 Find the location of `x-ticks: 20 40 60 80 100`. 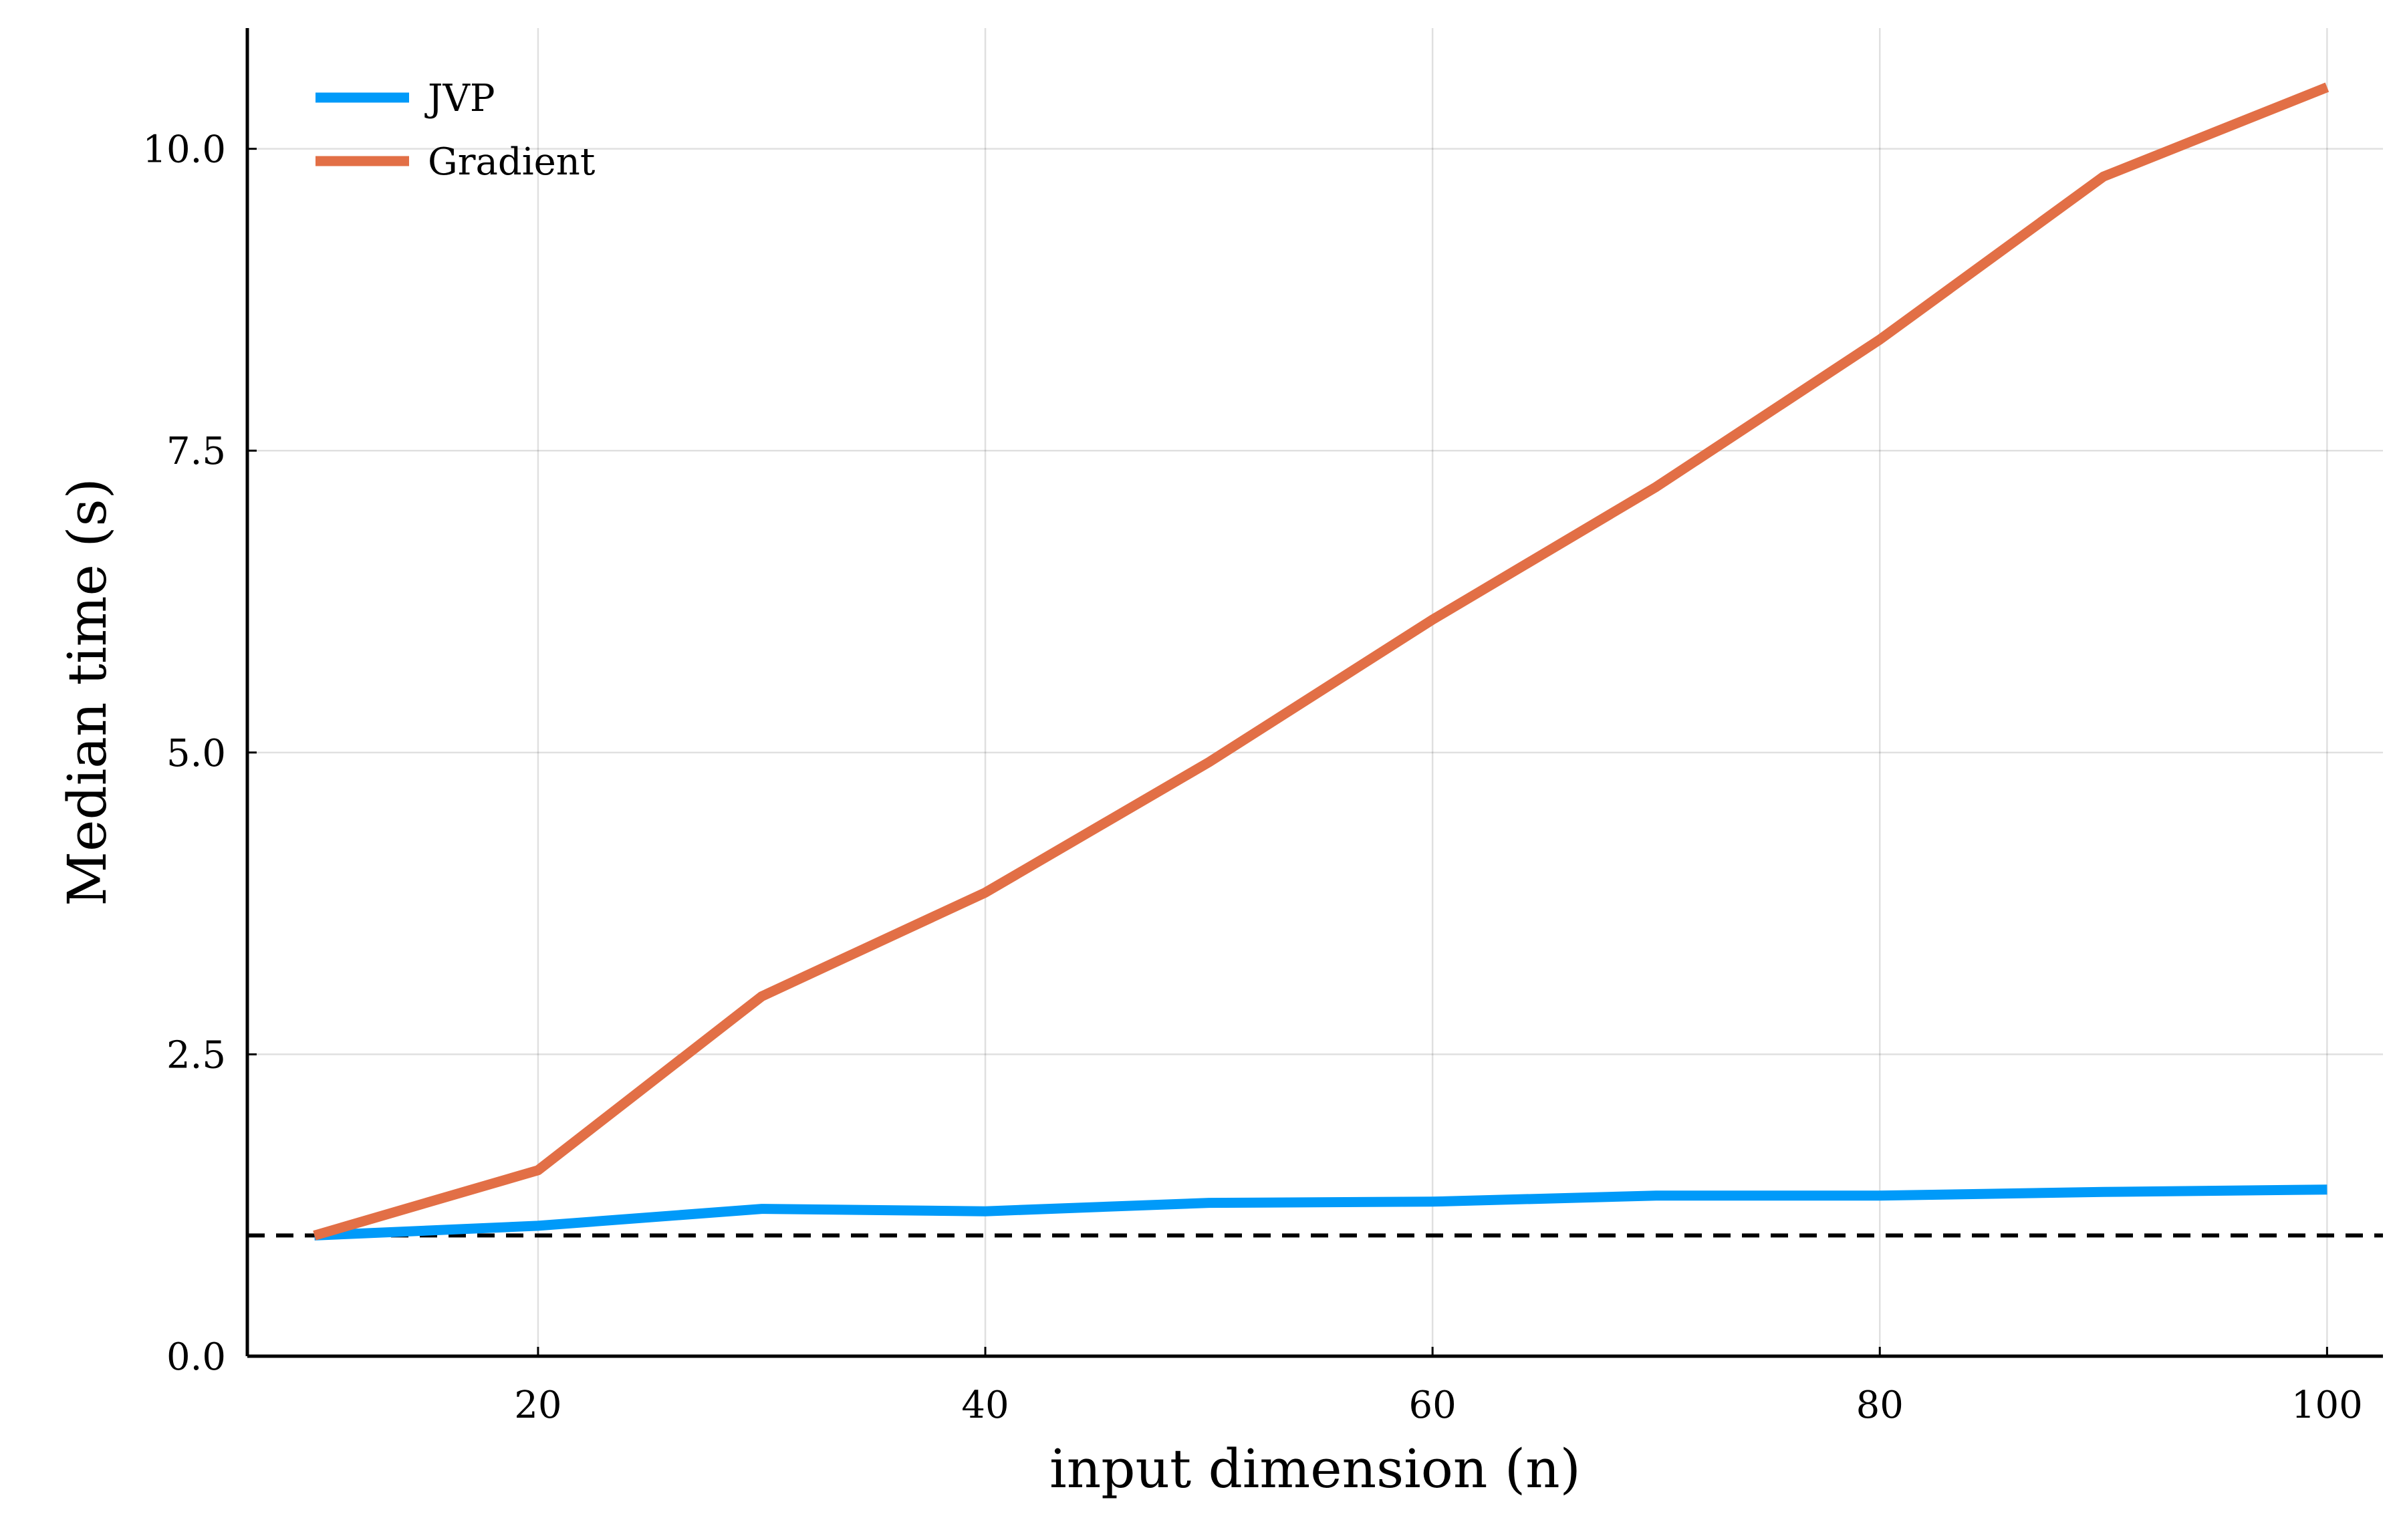

x-ticks: 20 40 60 80 100 is located at coordinates (1439, 1387).